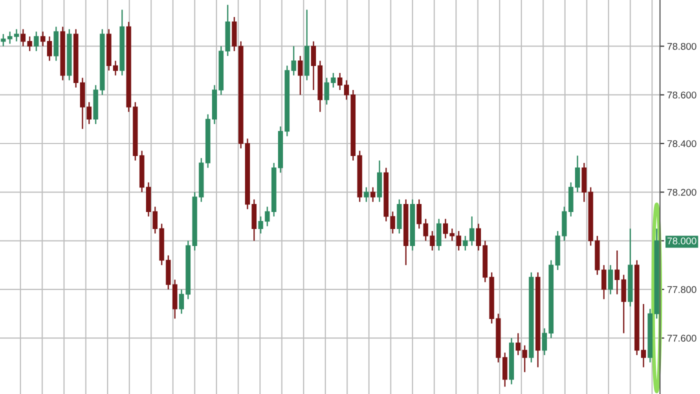 This screenshot has height=394, width=700. What do you see at coordinates (681, 290) in the screenshot?
I see `y-tick-label: 77.800` at bounding box center [681, 290].